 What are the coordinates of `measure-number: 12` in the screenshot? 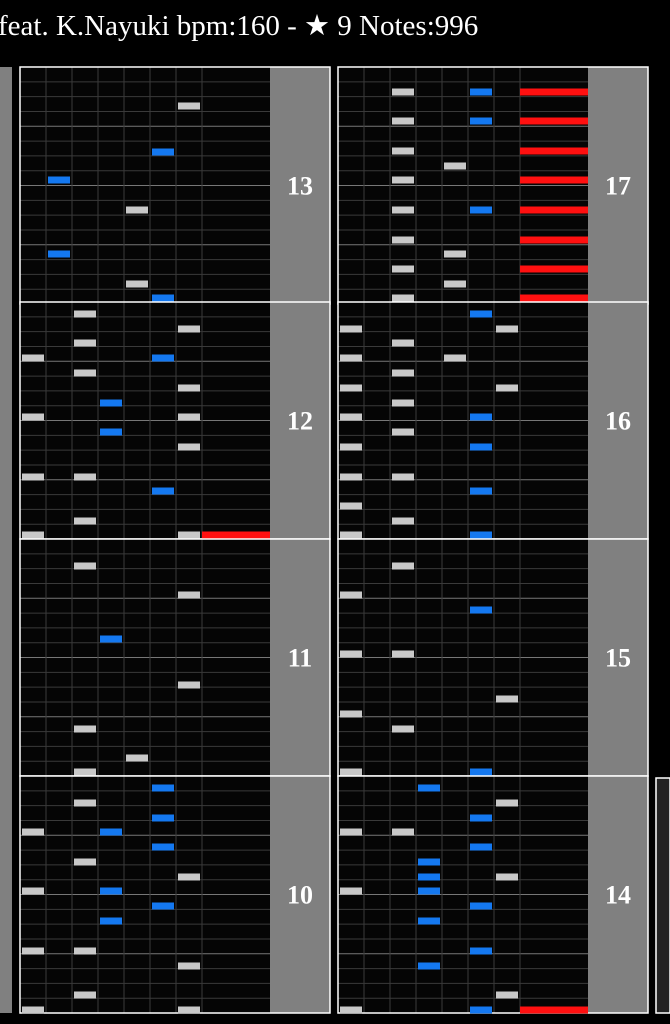 It's located at (300, 421).